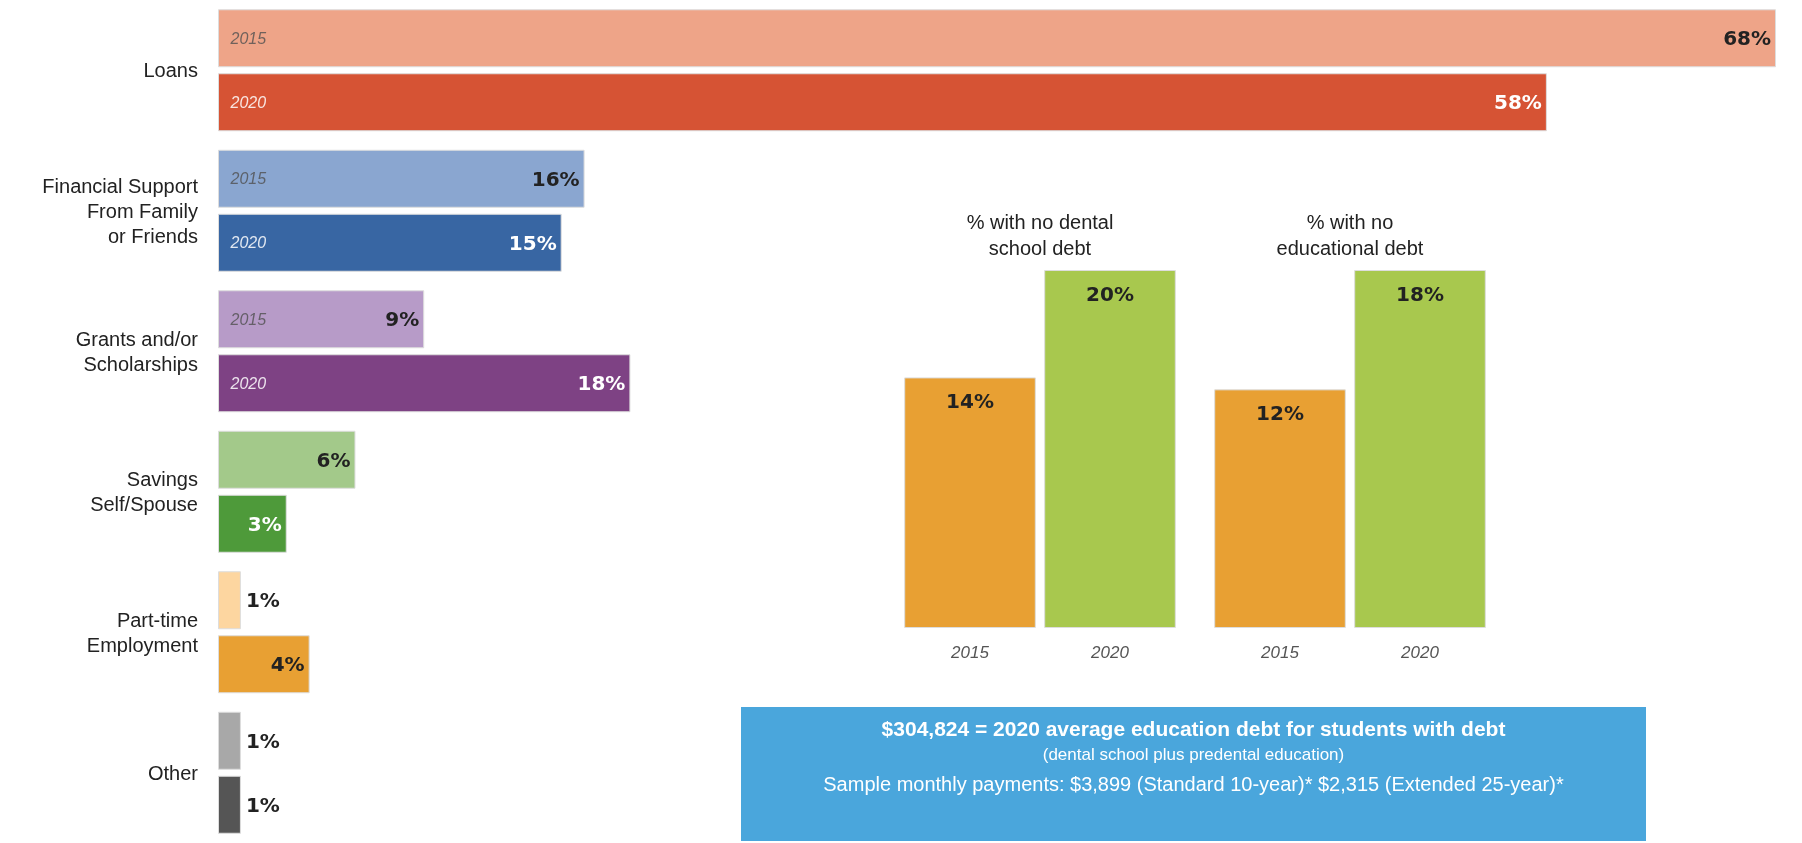  I want to click on data-label: 20%, so click(1110, 294).